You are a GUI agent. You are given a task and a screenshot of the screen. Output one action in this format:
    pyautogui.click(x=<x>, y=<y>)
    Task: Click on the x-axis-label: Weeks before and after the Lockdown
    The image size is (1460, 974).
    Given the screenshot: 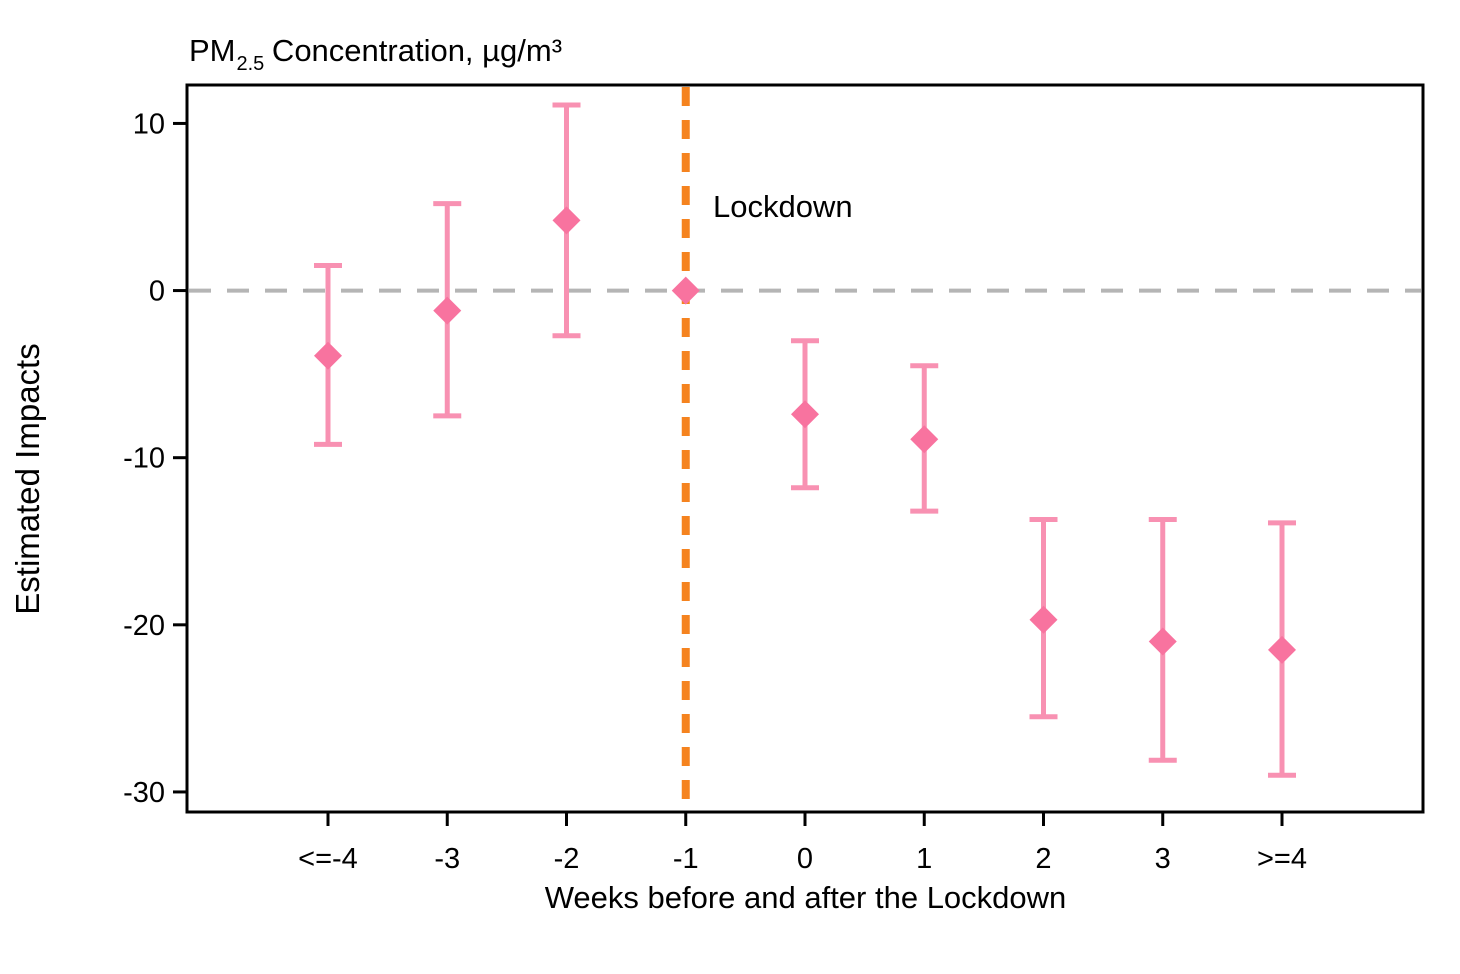 What is the action you would take?
    pyautogui.click(x=805, y=897)
    